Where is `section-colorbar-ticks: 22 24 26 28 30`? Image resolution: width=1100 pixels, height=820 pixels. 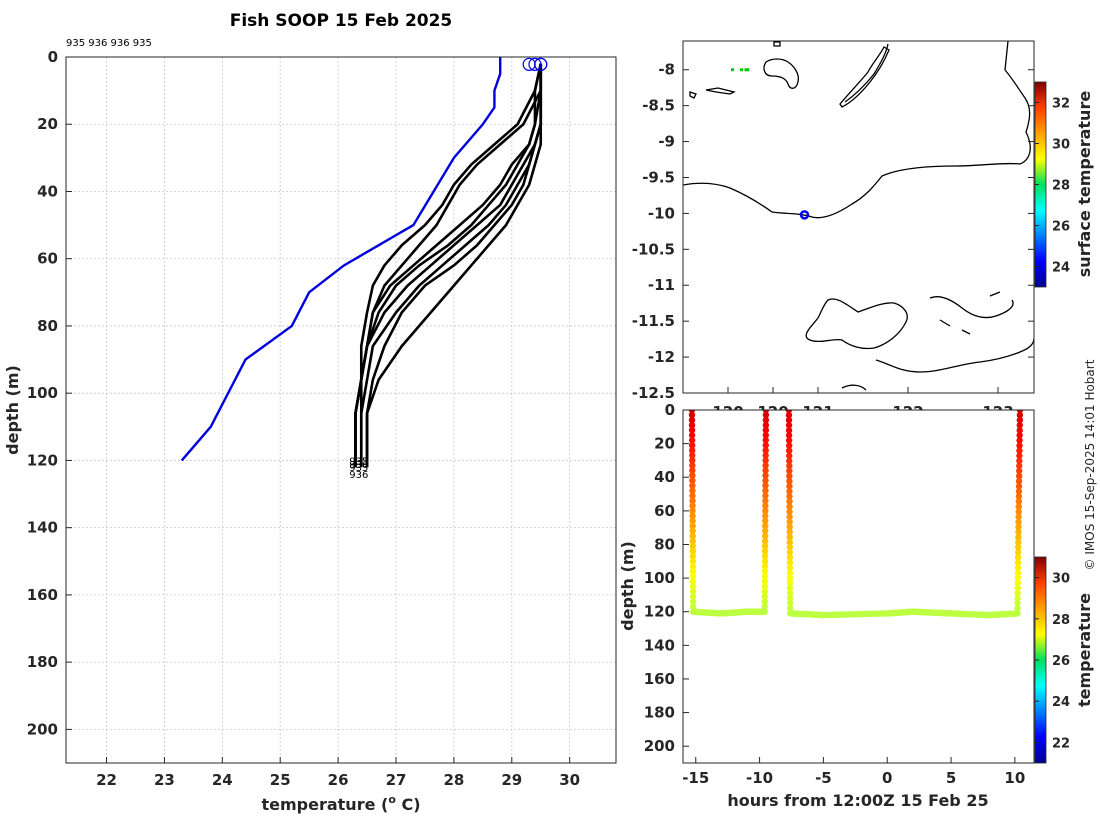 section-colorbar-ticks: 22 24 26 28 30 is located at coordinates (1052, 661).